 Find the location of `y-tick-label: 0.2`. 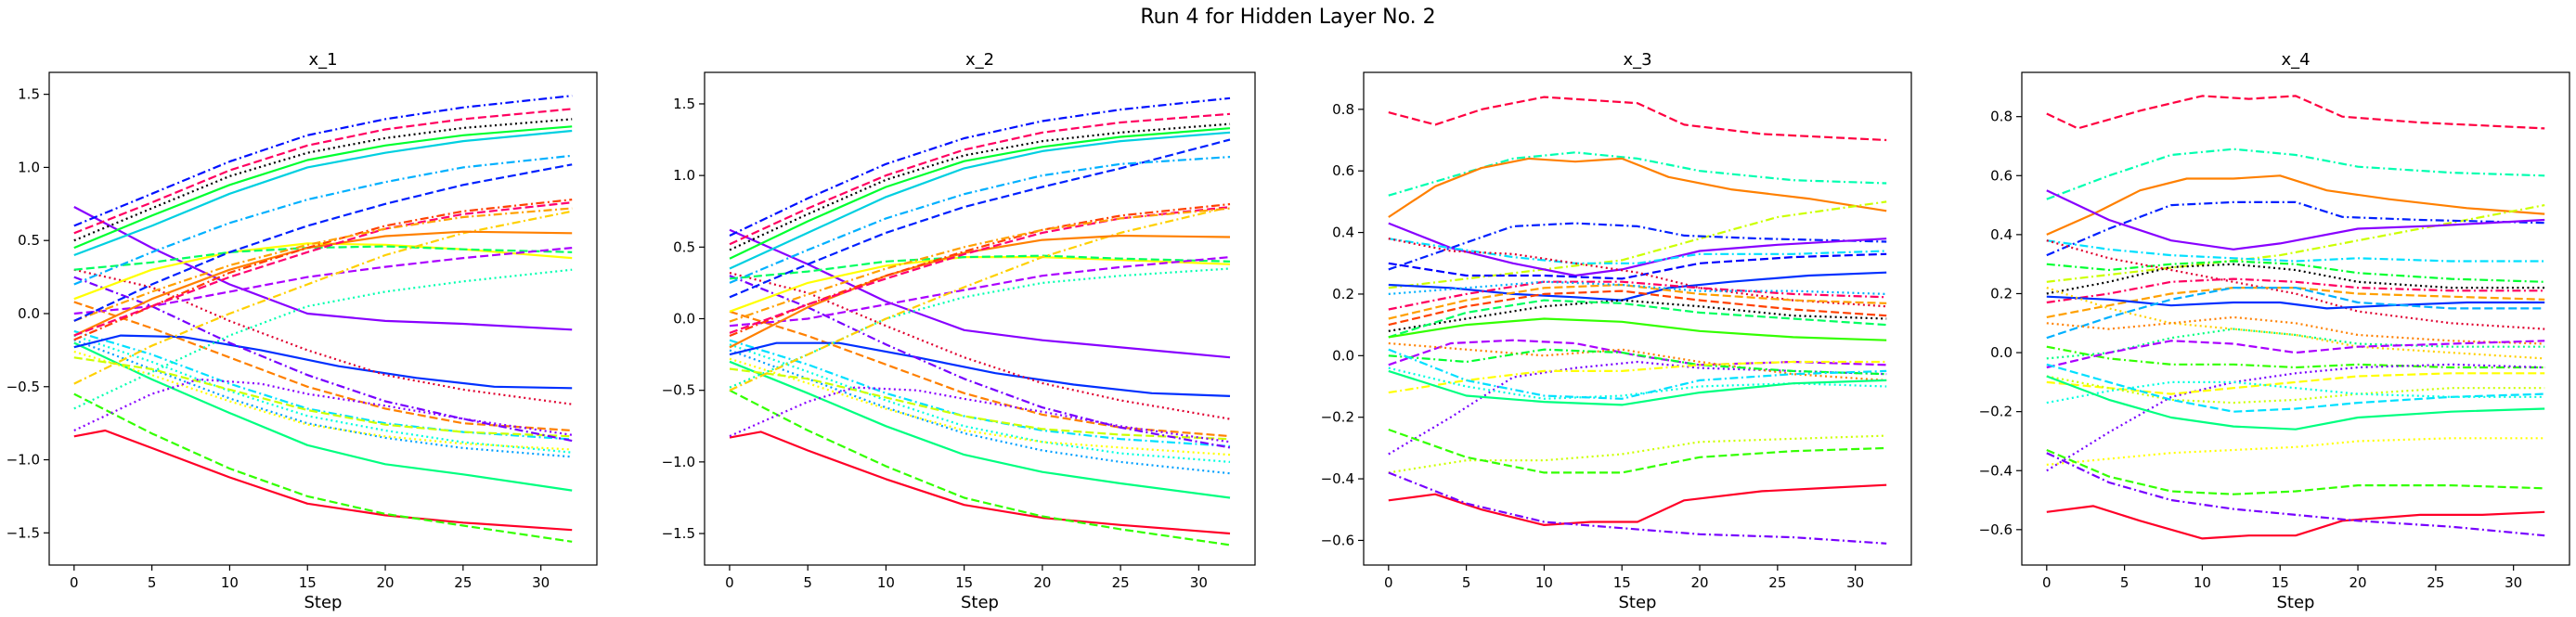

y-tick-label: 0.2 is located at coordinates (2001, 293).